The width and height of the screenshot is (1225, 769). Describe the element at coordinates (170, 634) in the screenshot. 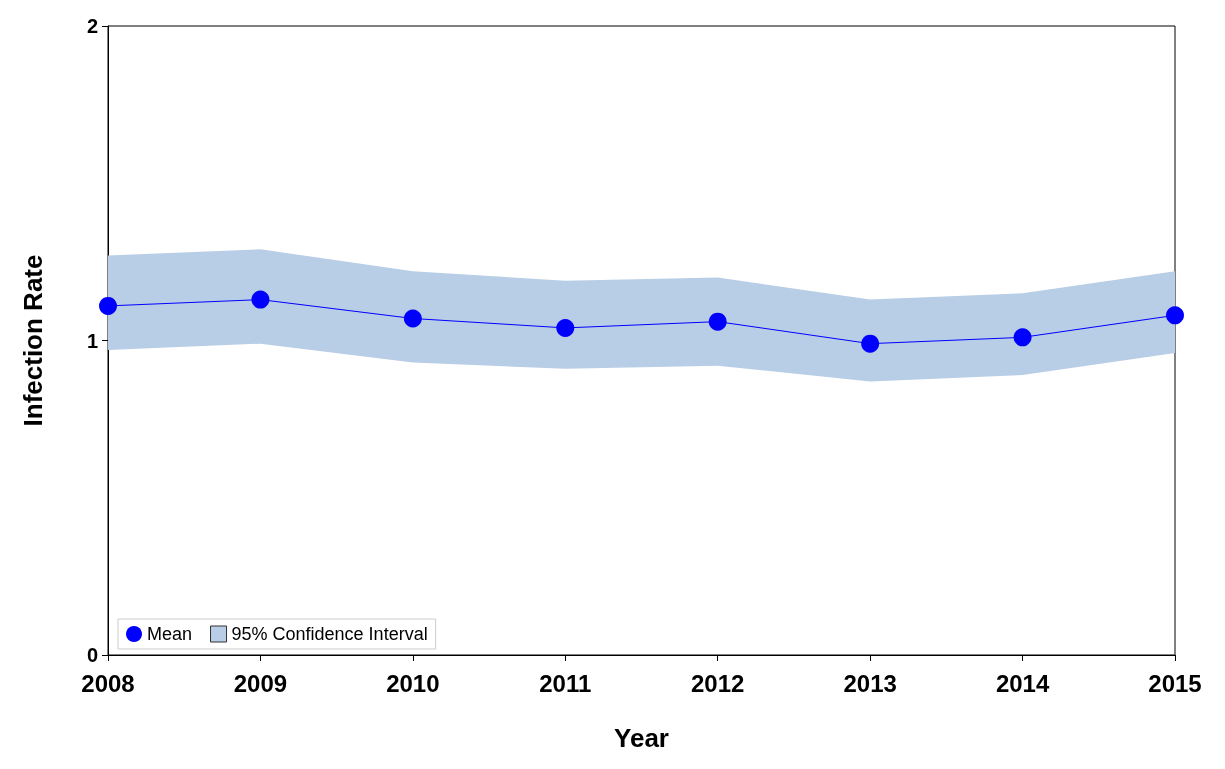

I see `legend-label: Mean` at that location.